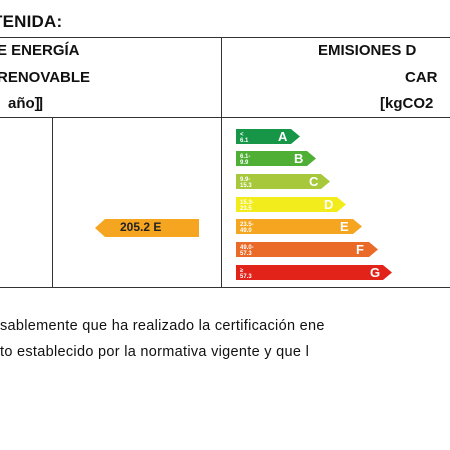 The image size is (450, 450). What do you see at coordinates (225, 37) in the screenshot?
I see `table-top-border` at bounding box center [225, 37].